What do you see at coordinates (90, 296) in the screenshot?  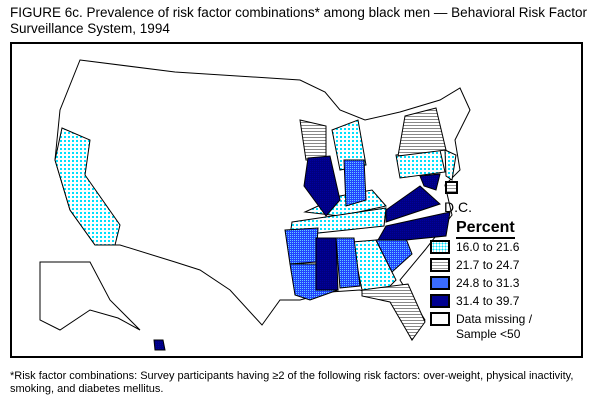 I see `state-alaska` at bounding box center [90, 296].